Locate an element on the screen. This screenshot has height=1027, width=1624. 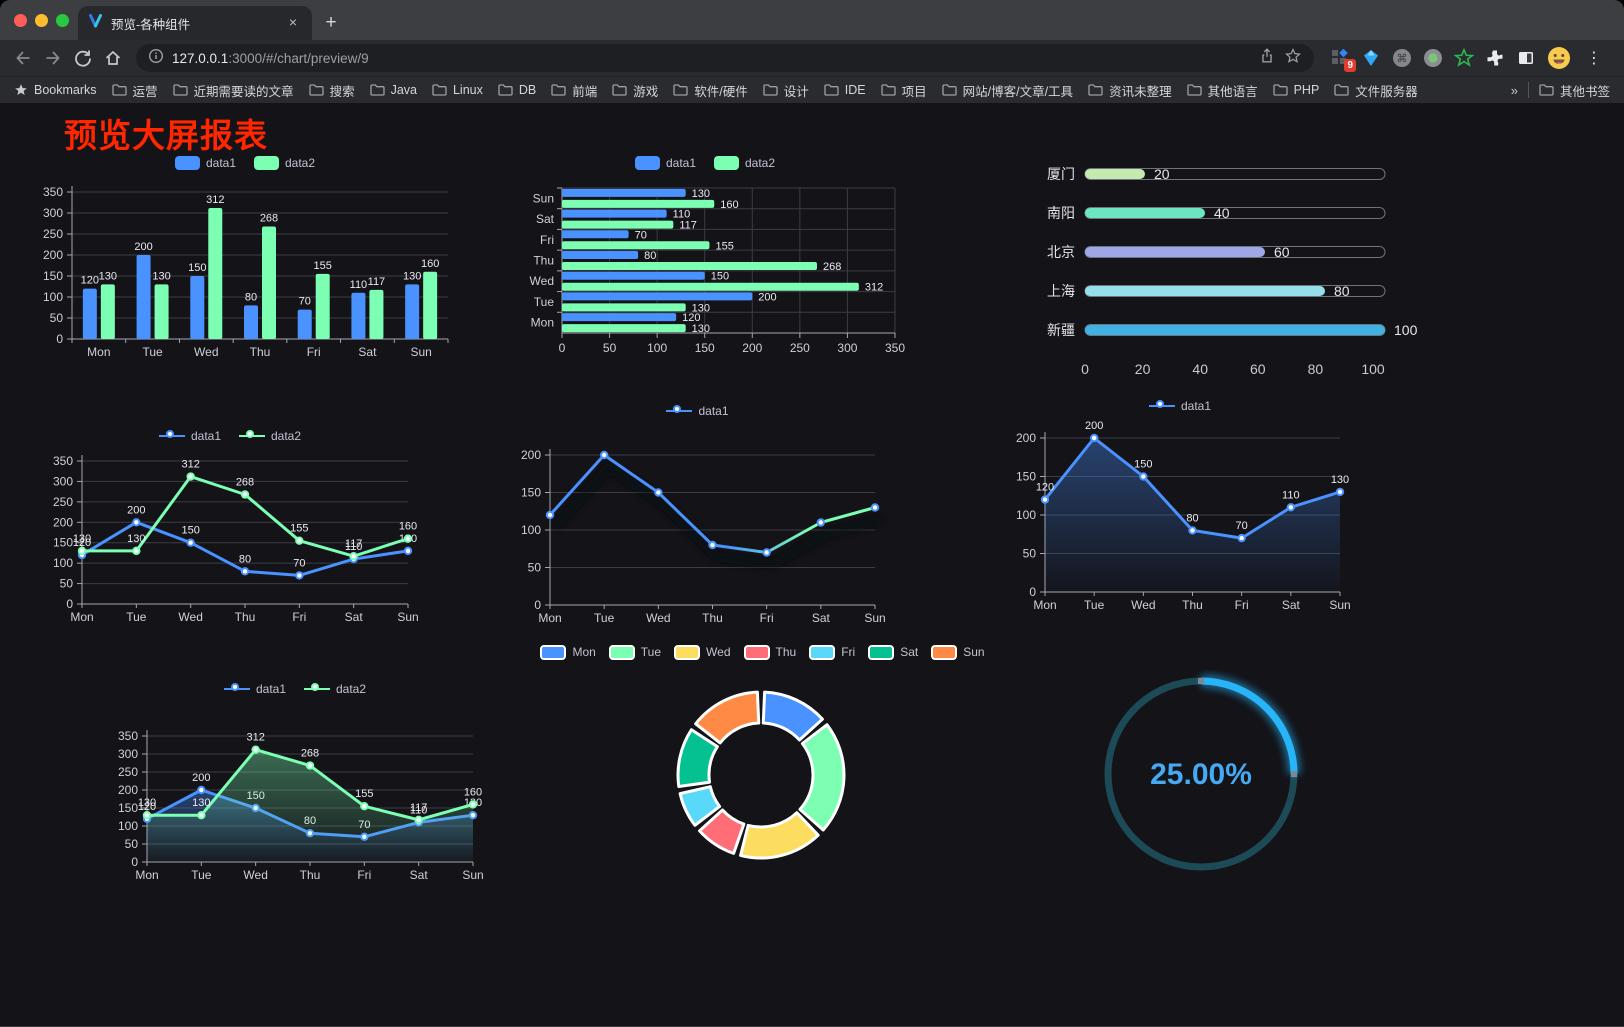
svg-text: 155 is located at coordinates (724, 246).